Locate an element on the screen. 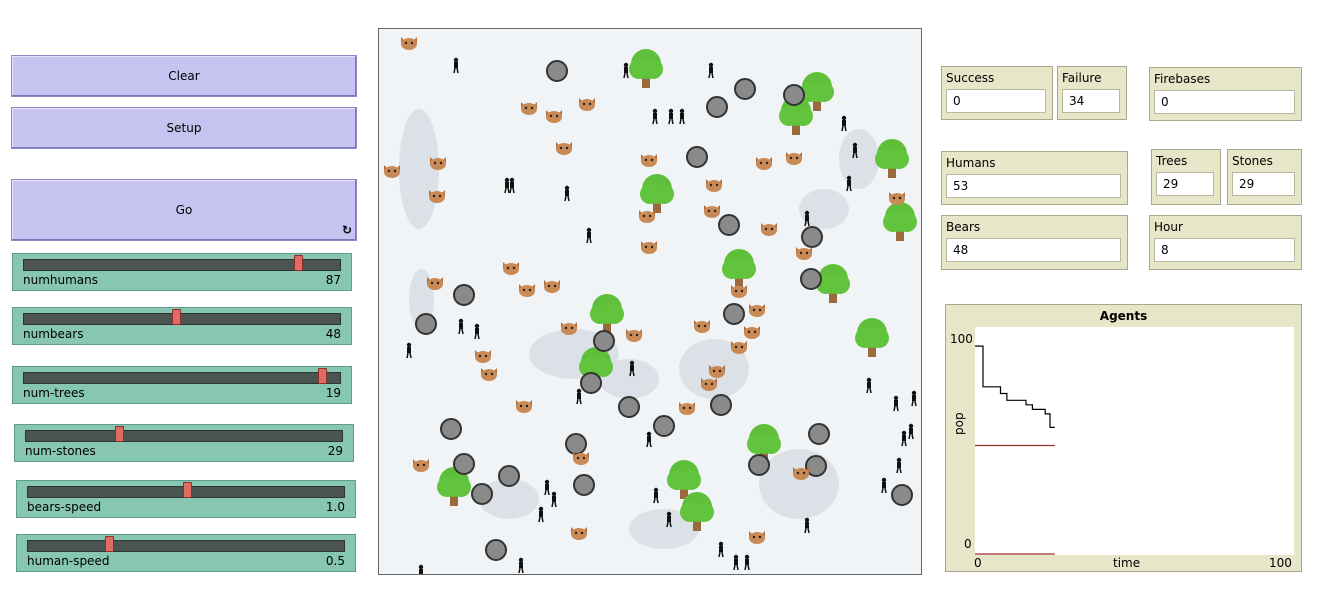  clear-button: Clear is located at coordinates (184, 76).